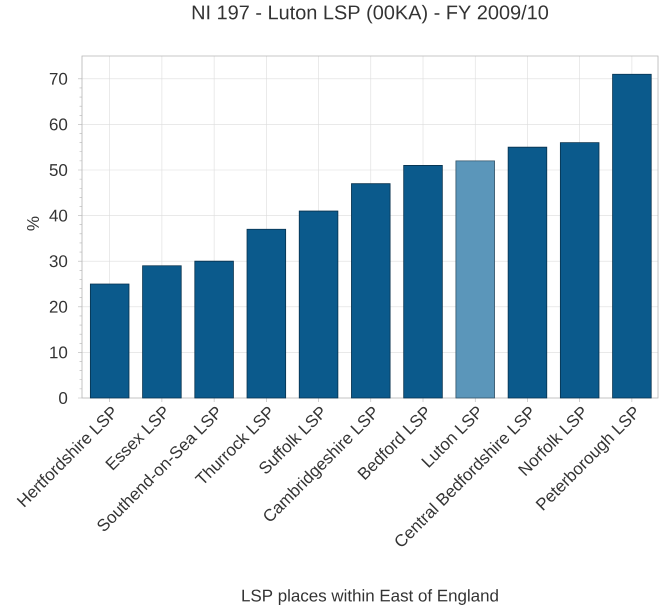 The image size is (661, 607). I want to click on y-tick-label: 70, so click(59, 78).